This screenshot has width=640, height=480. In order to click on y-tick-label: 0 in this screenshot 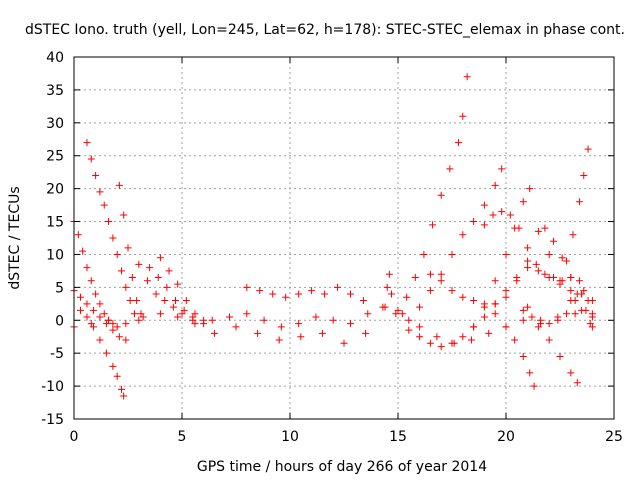, I will do `click(59, 321)`.